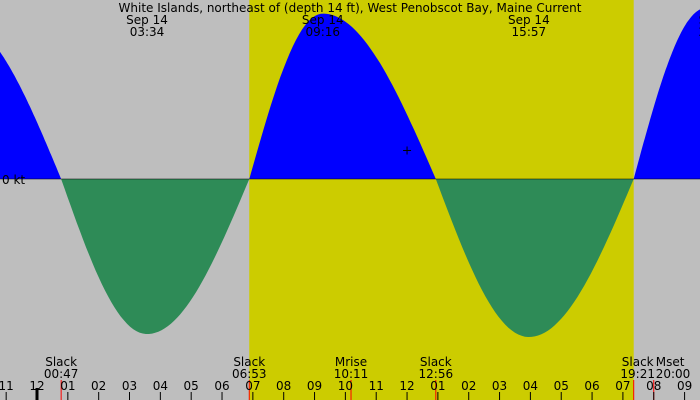  I want to click on event-time: 00:47, so click(61, 374).